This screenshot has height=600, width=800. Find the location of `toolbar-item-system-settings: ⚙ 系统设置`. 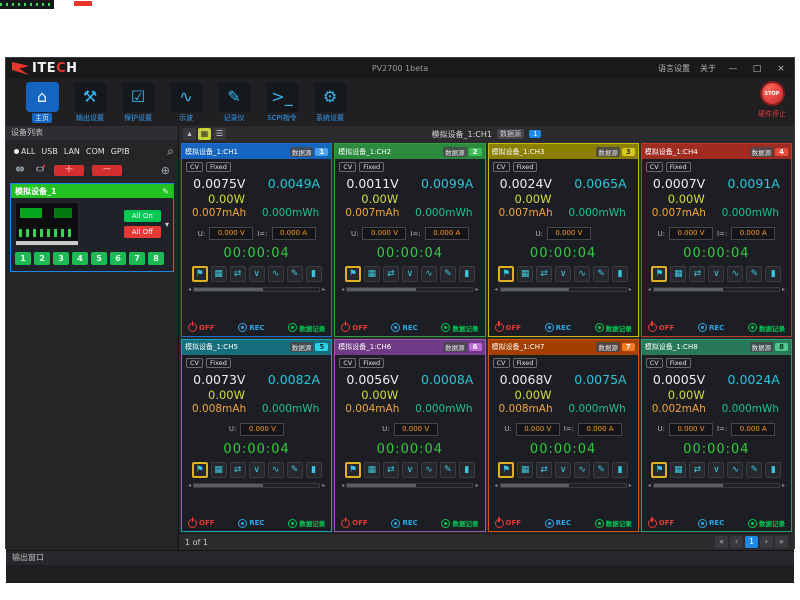

toolbar-item-system-settings: ⚙ 系统设置 is located at coordinates (330, 102).